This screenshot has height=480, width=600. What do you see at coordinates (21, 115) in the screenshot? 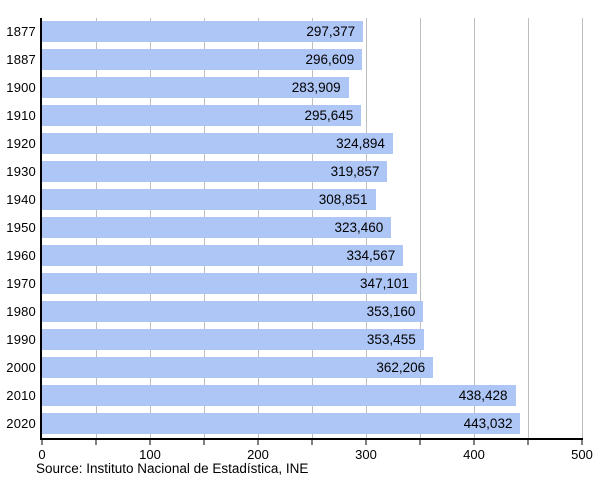
I see `year-label: 1910` at bounding box center [21, 115].